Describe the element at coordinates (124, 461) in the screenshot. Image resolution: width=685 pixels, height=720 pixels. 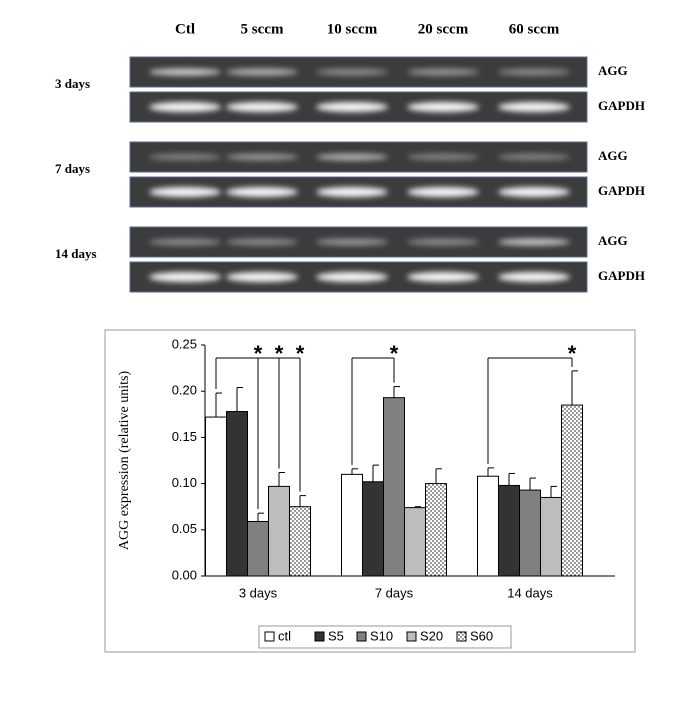
I see `y-axis-label: AGG expression (relative units)` at that location.